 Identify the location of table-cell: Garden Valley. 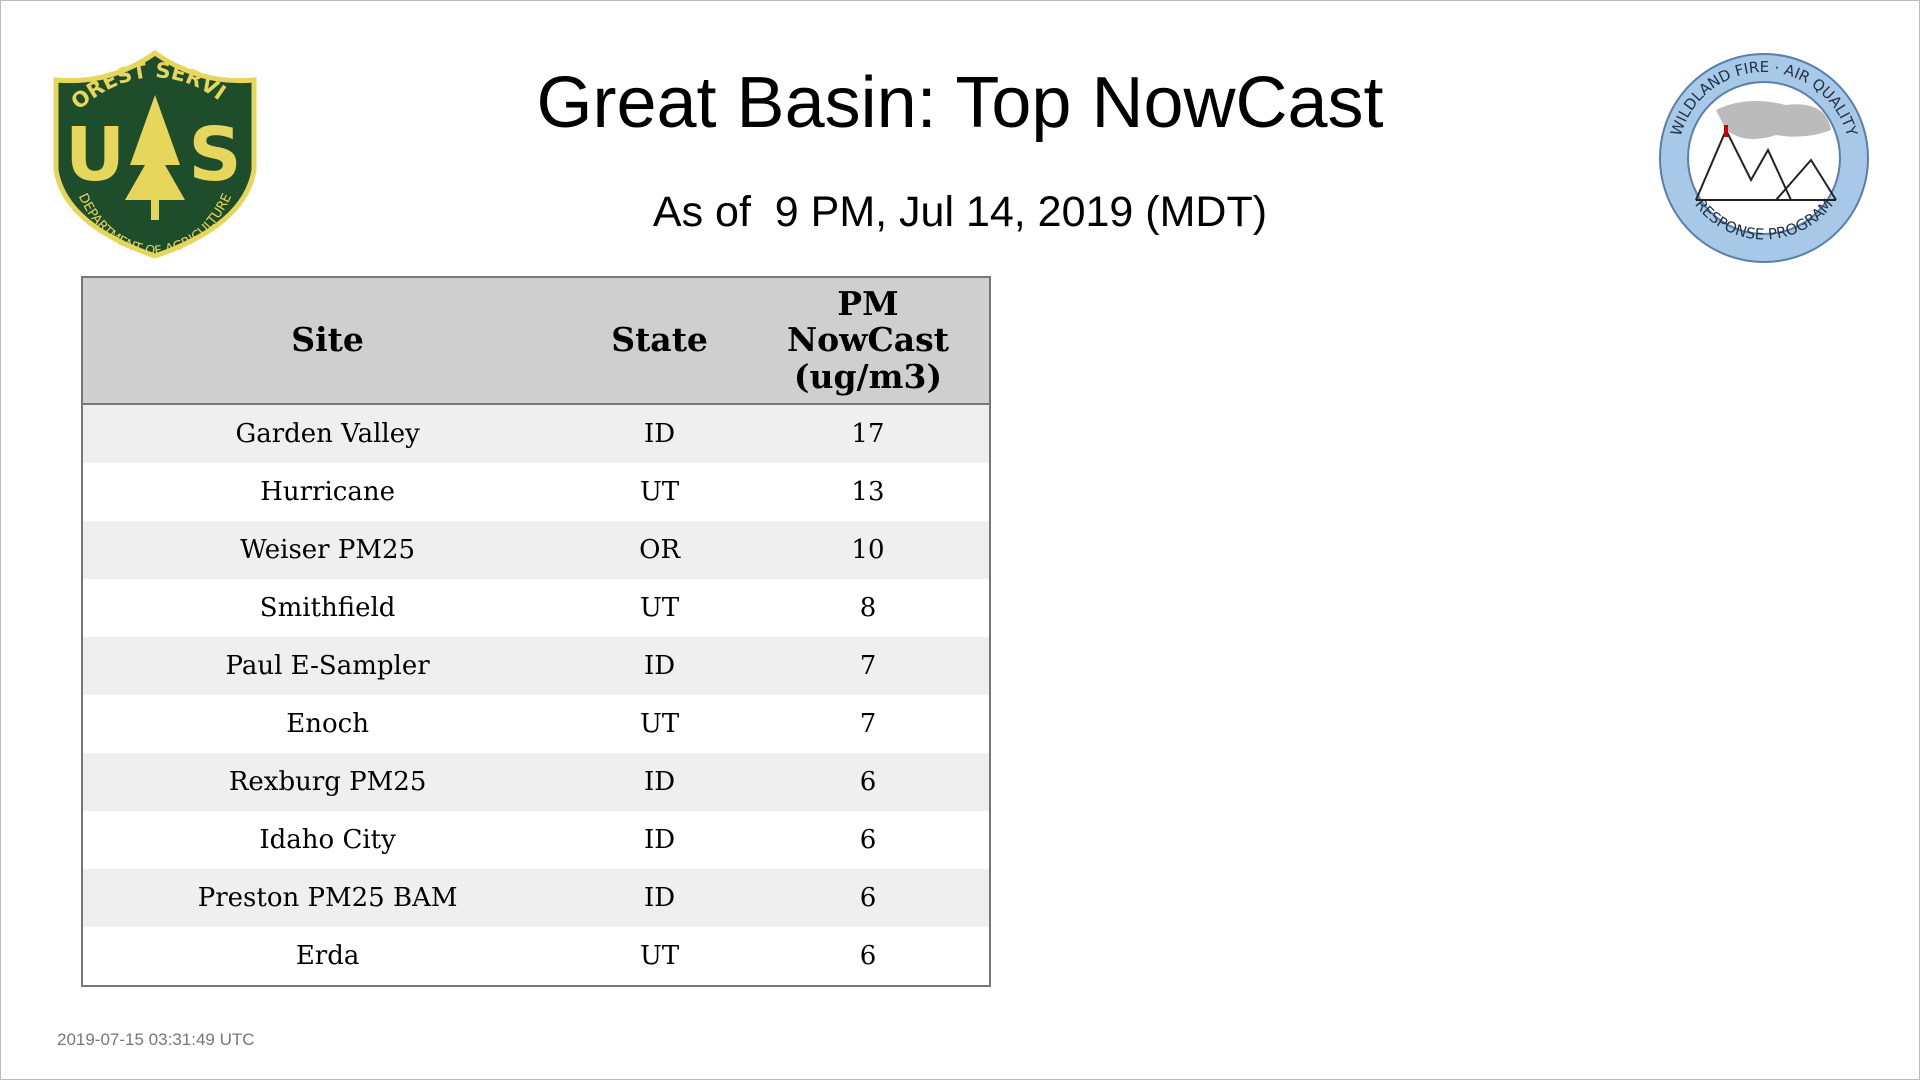
(327, 433).